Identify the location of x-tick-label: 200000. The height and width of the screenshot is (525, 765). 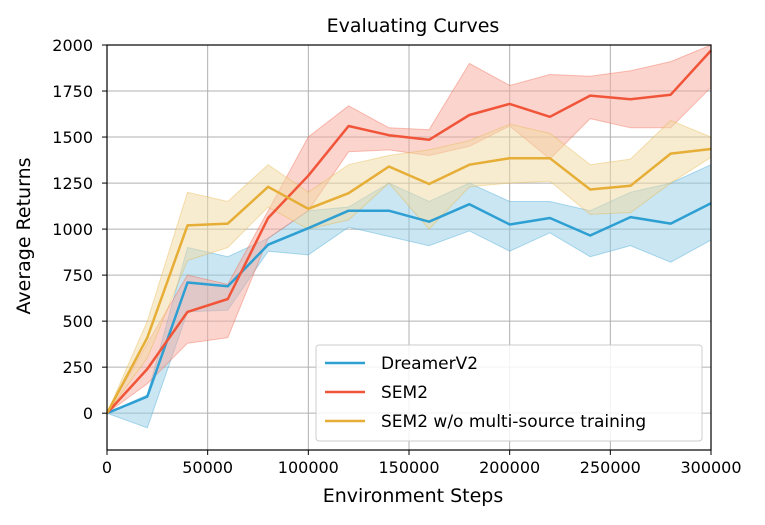
(509, 467).